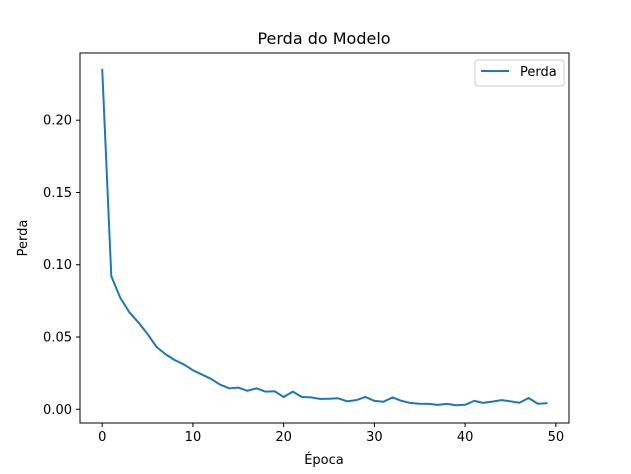 This screenshot has height=474, width=631. Describe the element at coordinates (283, 437) in the screenshot. I see `x-tick-label: 20` at that location.